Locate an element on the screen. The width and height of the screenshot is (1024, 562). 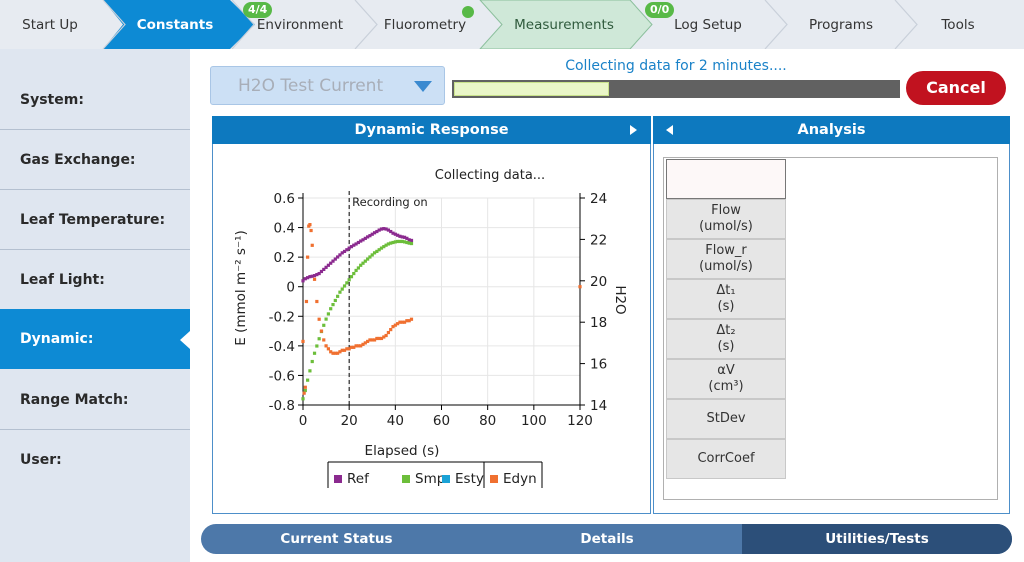
recording-annotation: Recording on is located at coordinates (390, 202).